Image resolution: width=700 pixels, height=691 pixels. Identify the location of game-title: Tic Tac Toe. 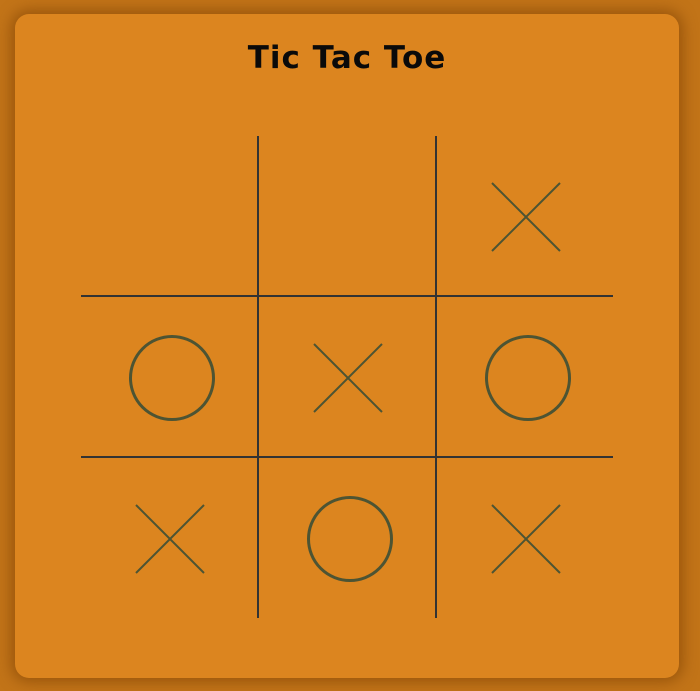
(347, 58).